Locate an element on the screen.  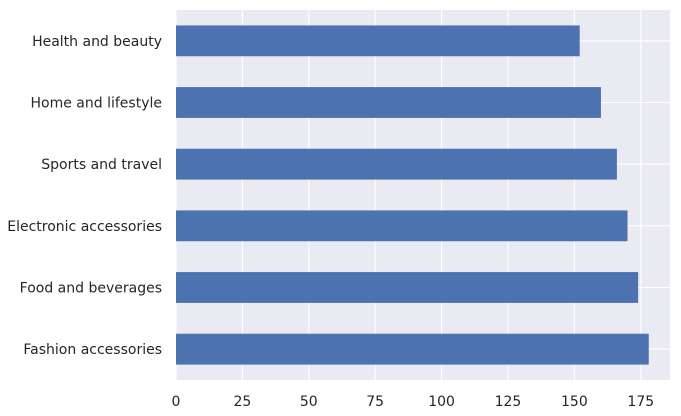
y-tick-label: Home and lifestyle is located at coordinates (96, 104).